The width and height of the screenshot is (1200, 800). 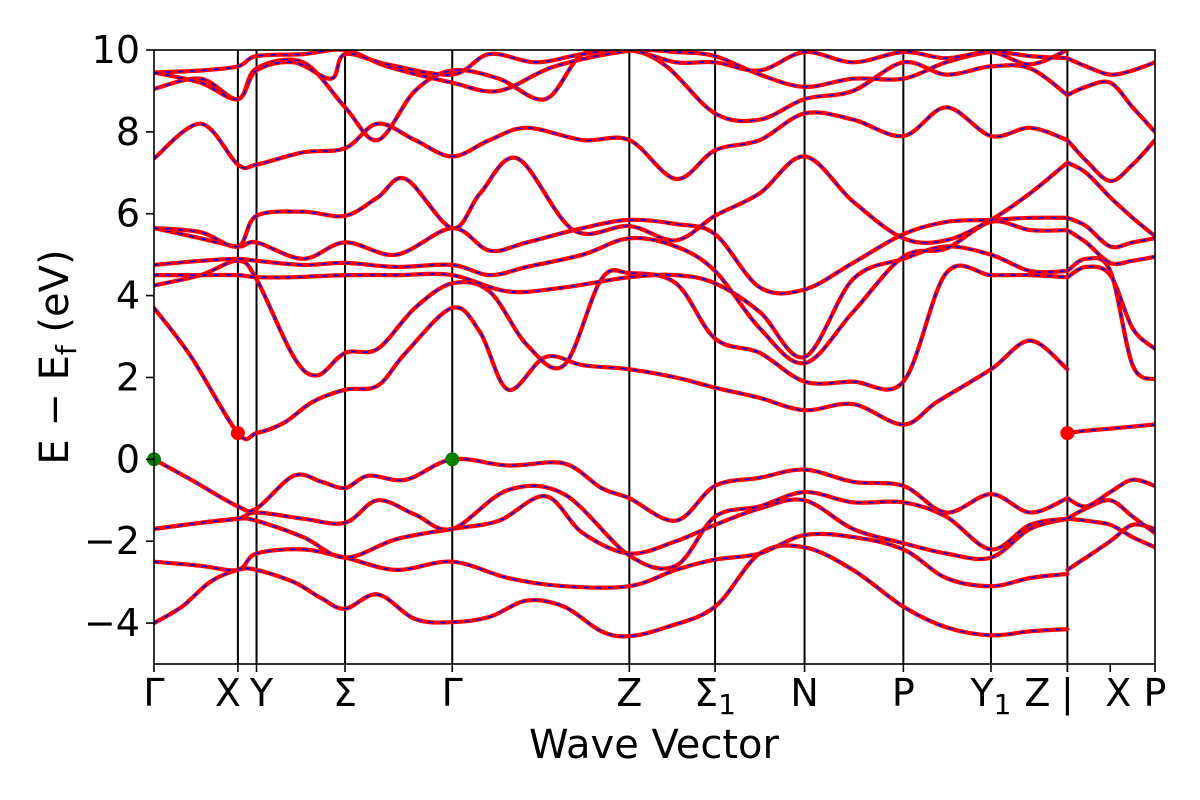 I want to click on x-tick-label: N, so click(x=804, y=693).